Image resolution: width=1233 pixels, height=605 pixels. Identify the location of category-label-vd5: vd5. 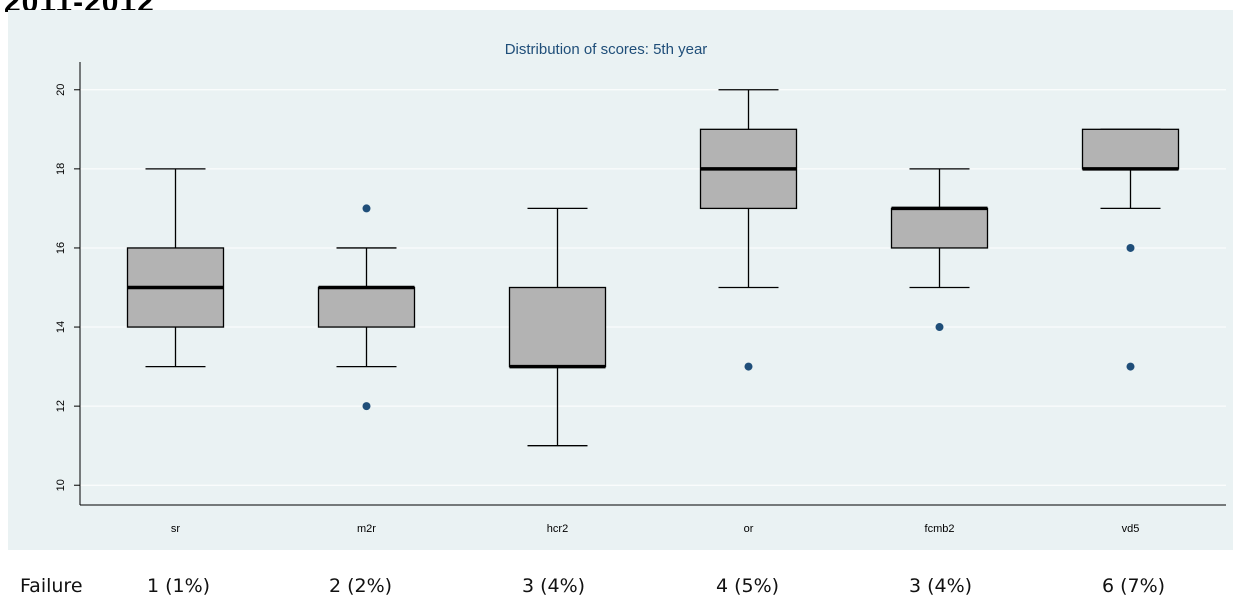
(1131, 529).